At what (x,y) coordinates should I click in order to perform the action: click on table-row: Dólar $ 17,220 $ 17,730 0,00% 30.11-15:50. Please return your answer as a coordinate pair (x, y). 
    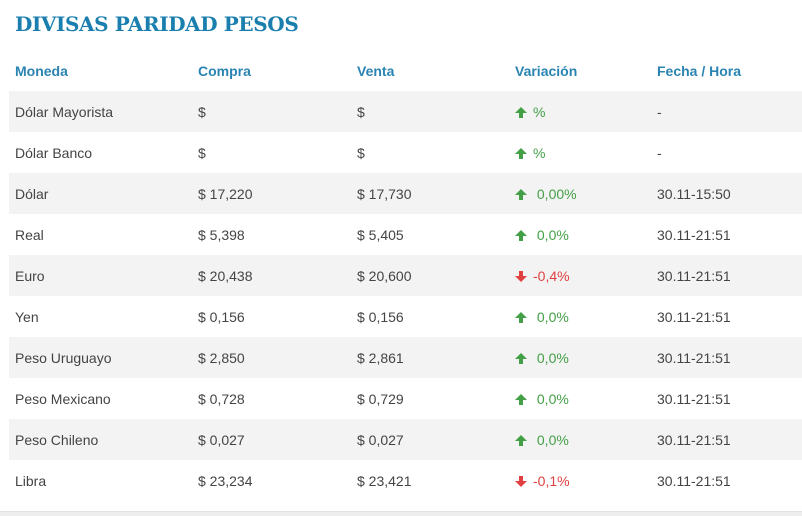
    Looking at the image, I should click on (405, 193).